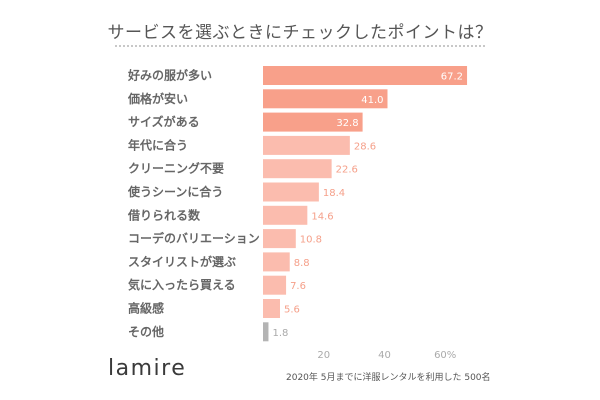 This screenshot has height=400, width=600. Describe the element at coordinates (302, 263) in the screenshot. I see `value-label: 8.8` at that location.